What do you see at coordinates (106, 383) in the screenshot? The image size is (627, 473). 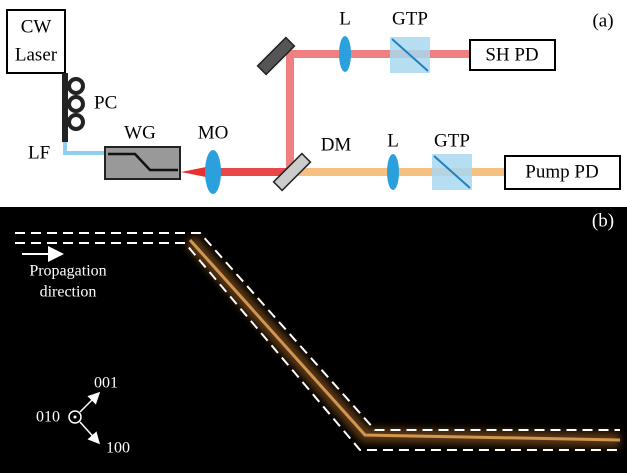 I see `axis-label: 001` at bounding box center [106, 383].